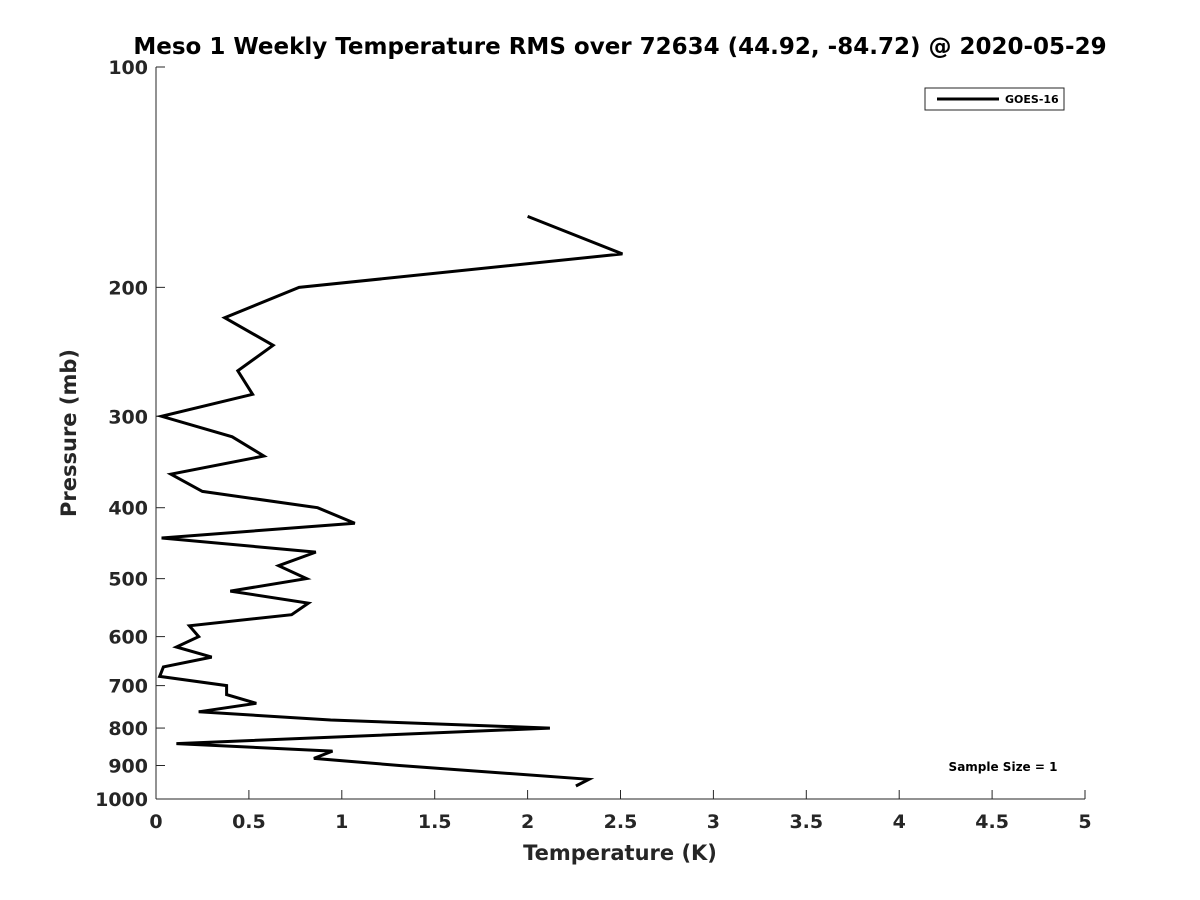 The image size is (1200, 900). I want to click on x-tick-label: 5, so click(1084, 822).